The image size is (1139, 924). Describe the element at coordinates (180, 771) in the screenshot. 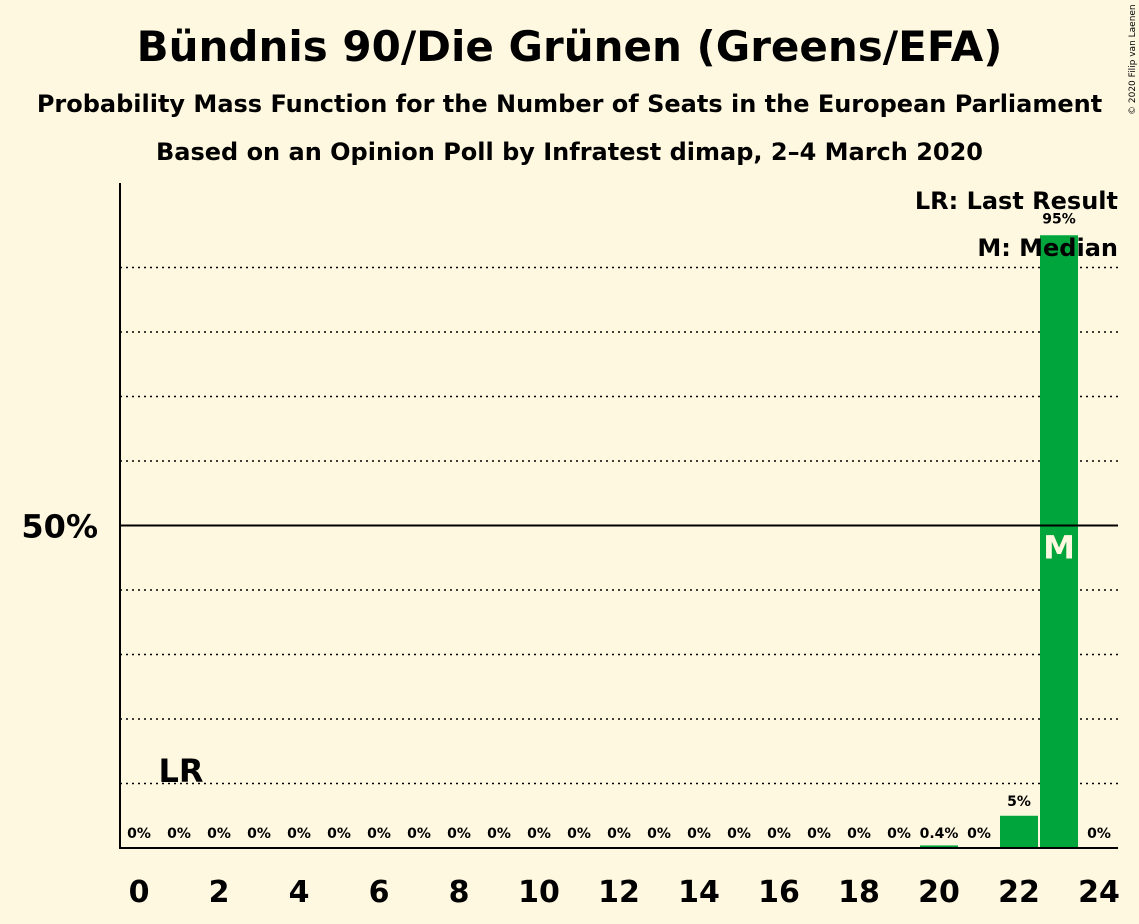

I see `last-result-marker: LR` at that location.